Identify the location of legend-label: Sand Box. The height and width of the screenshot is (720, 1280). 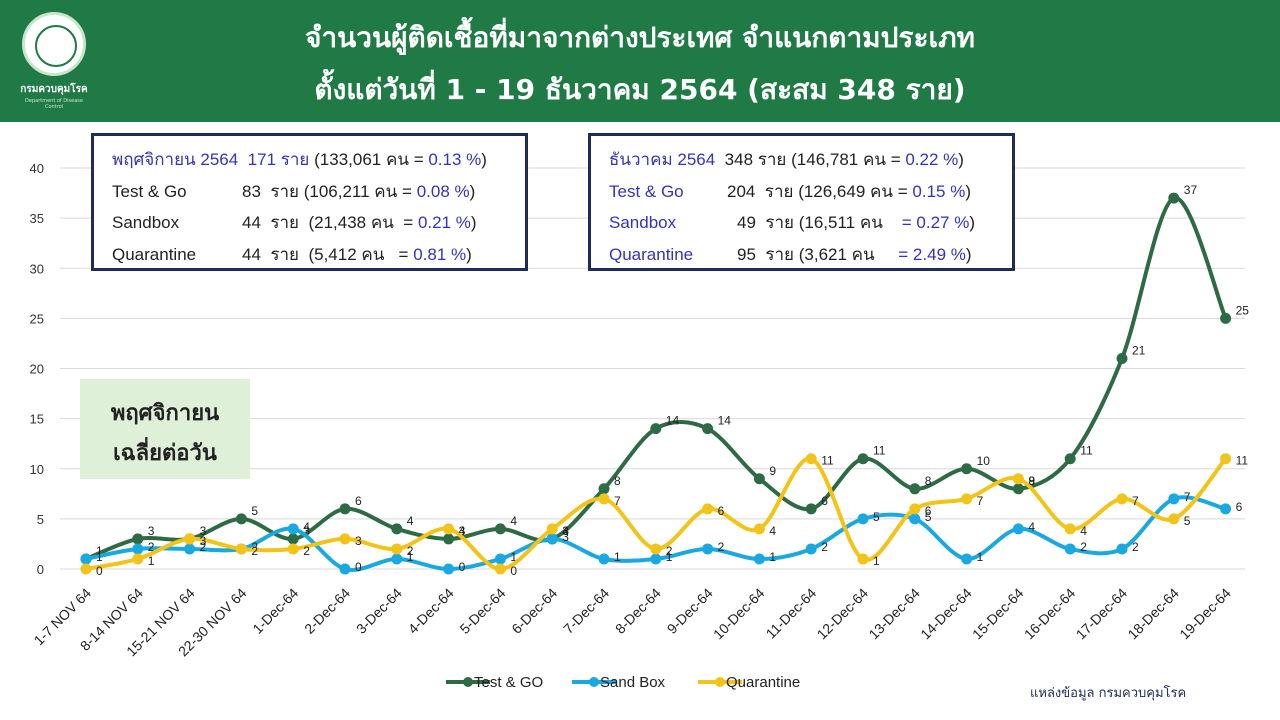
(633, 682).